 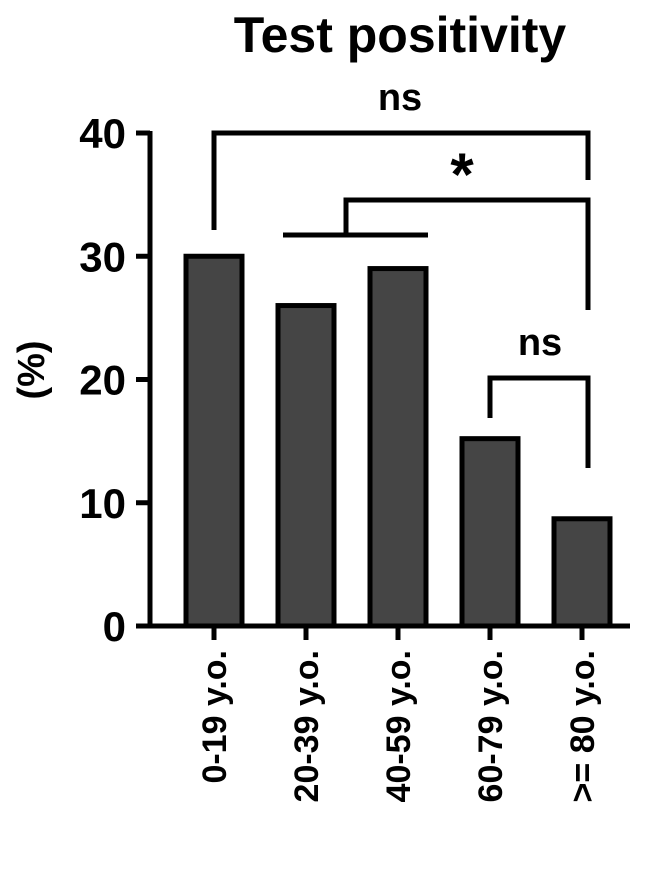 What do you see at coordinates (491, 726) in the screenshot?
I see `x-tick-label: 60-79 y.o.` at bounding box center [491, 726].